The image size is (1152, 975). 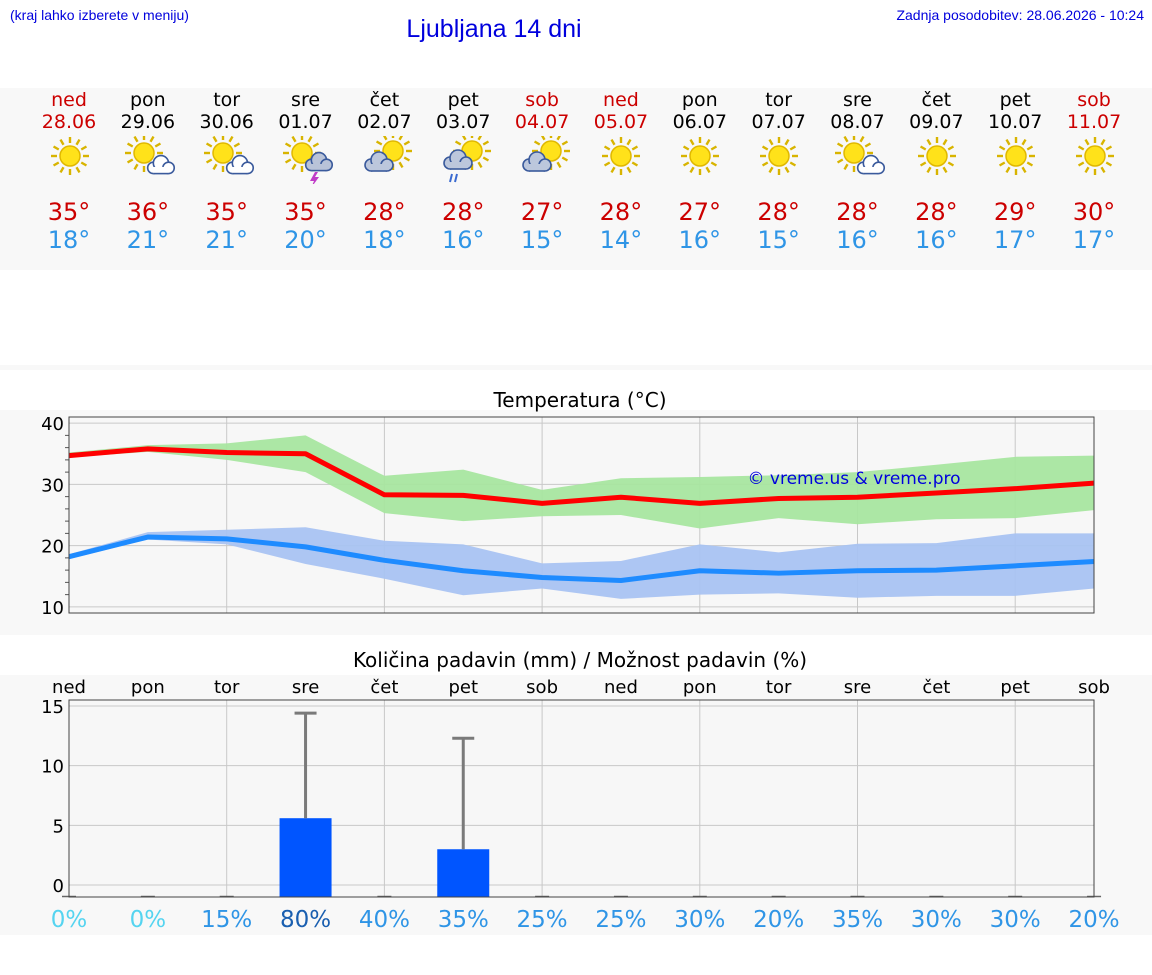 I want to click on max-temp: 30°, so click(x=1094, y=212).